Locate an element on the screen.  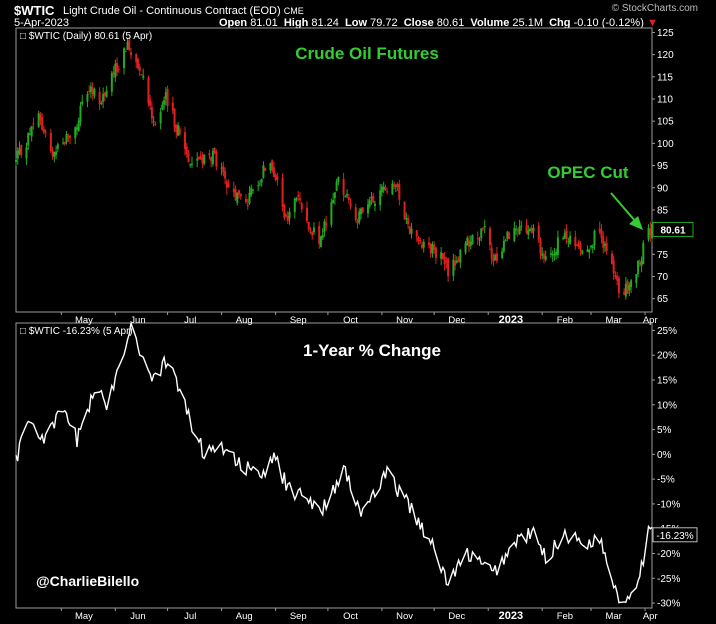
change-y-tick-label: -10% is located at coordinates (668, 504).